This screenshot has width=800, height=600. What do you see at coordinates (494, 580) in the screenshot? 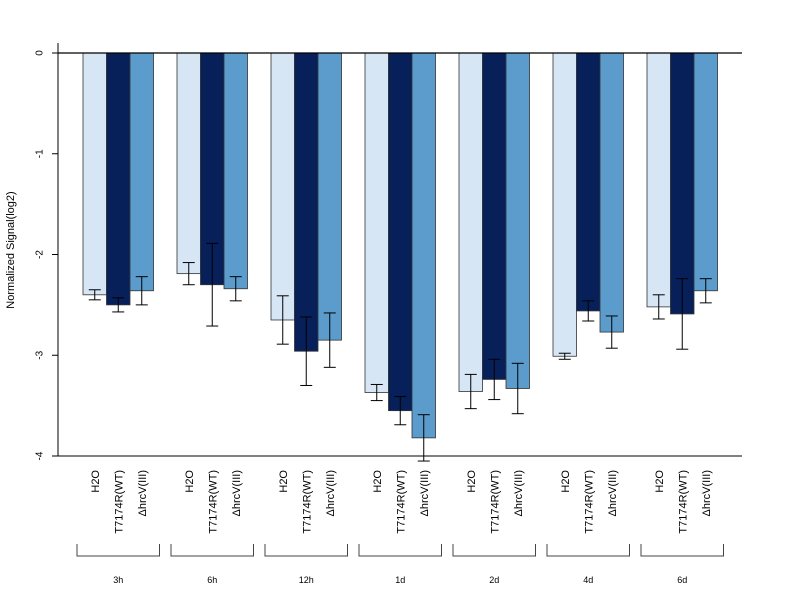
I see `group-label: 2d` at bounding box center [494, 580].